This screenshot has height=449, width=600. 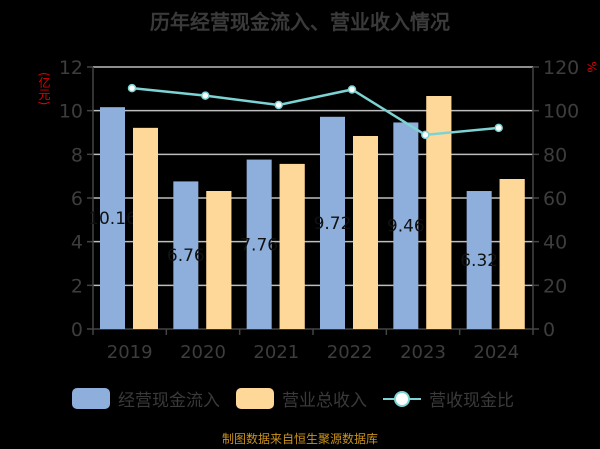 What do you see at coordinates (402, 398) in the screenshot?
I see `line-marker-icon` at bounding box center [402, 398].